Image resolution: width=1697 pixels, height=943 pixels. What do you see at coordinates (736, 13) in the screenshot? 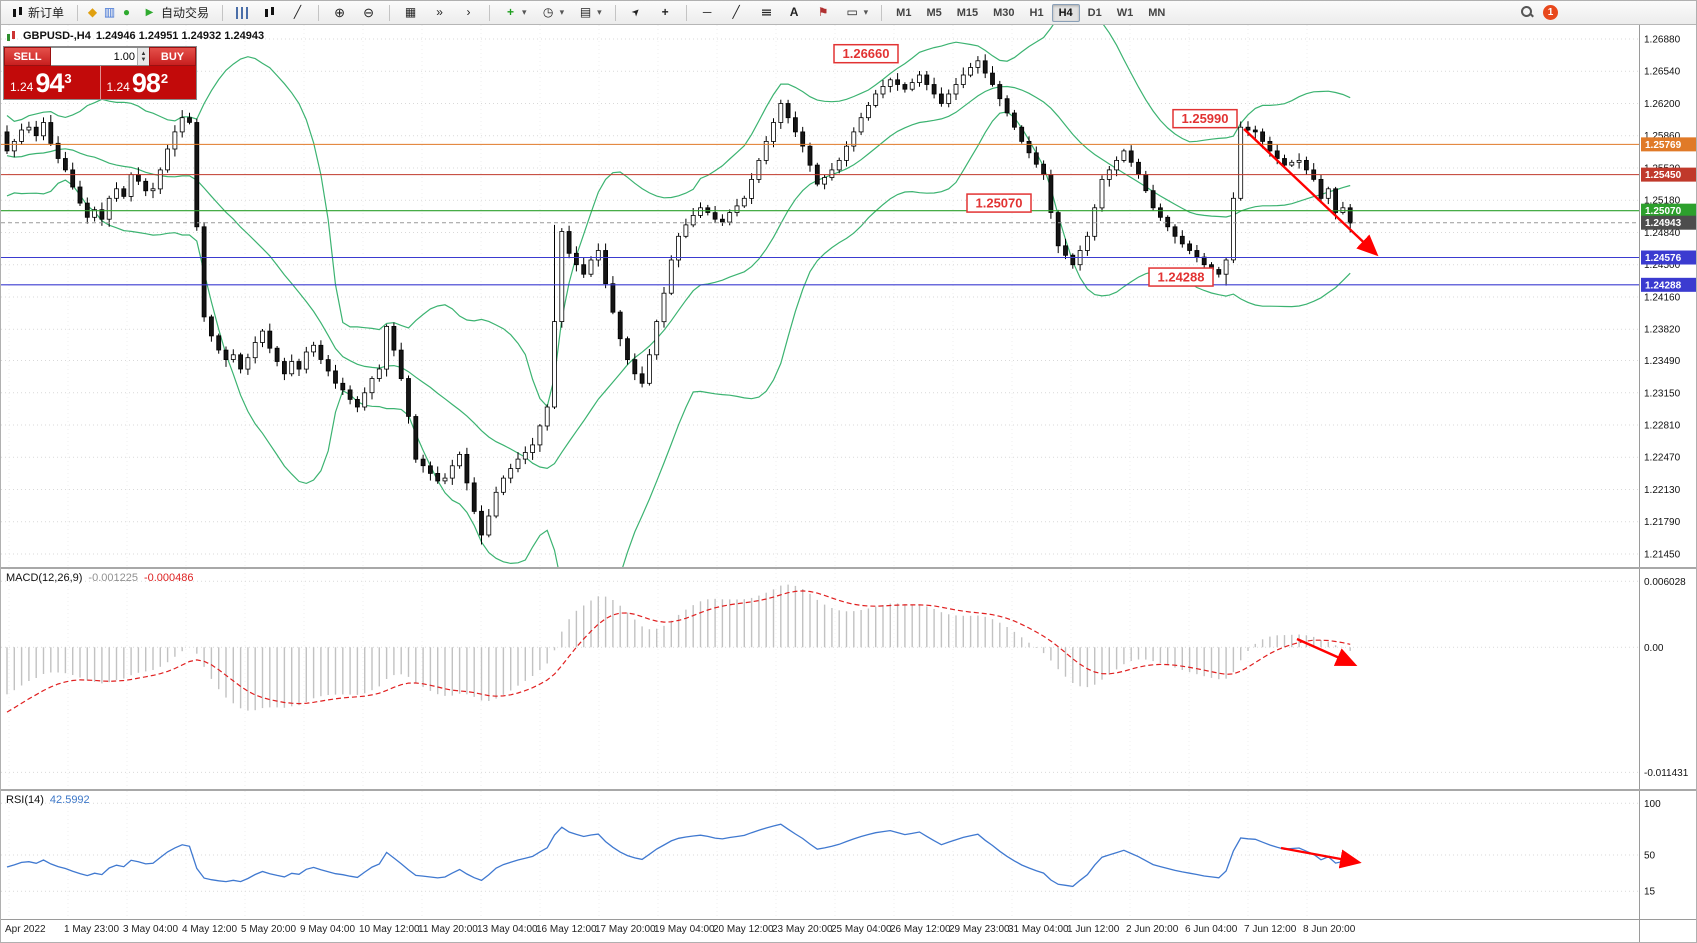
I see `trendline-button: ╱` at bounding box center [736, 13].